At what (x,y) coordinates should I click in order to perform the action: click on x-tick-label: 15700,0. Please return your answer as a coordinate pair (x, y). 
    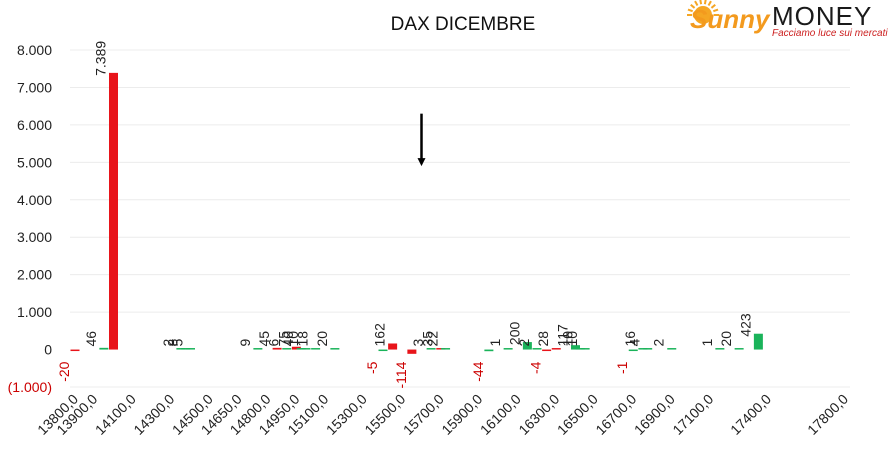
    Looking at the image, I should click on (423, 414).